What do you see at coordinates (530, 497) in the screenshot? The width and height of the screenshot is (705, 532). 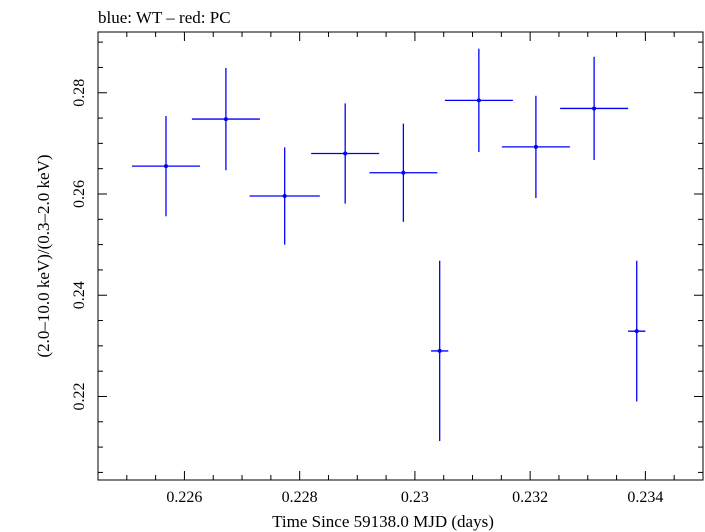 I see `x-tick-label: 0.232` at bounding box center [530, 497].